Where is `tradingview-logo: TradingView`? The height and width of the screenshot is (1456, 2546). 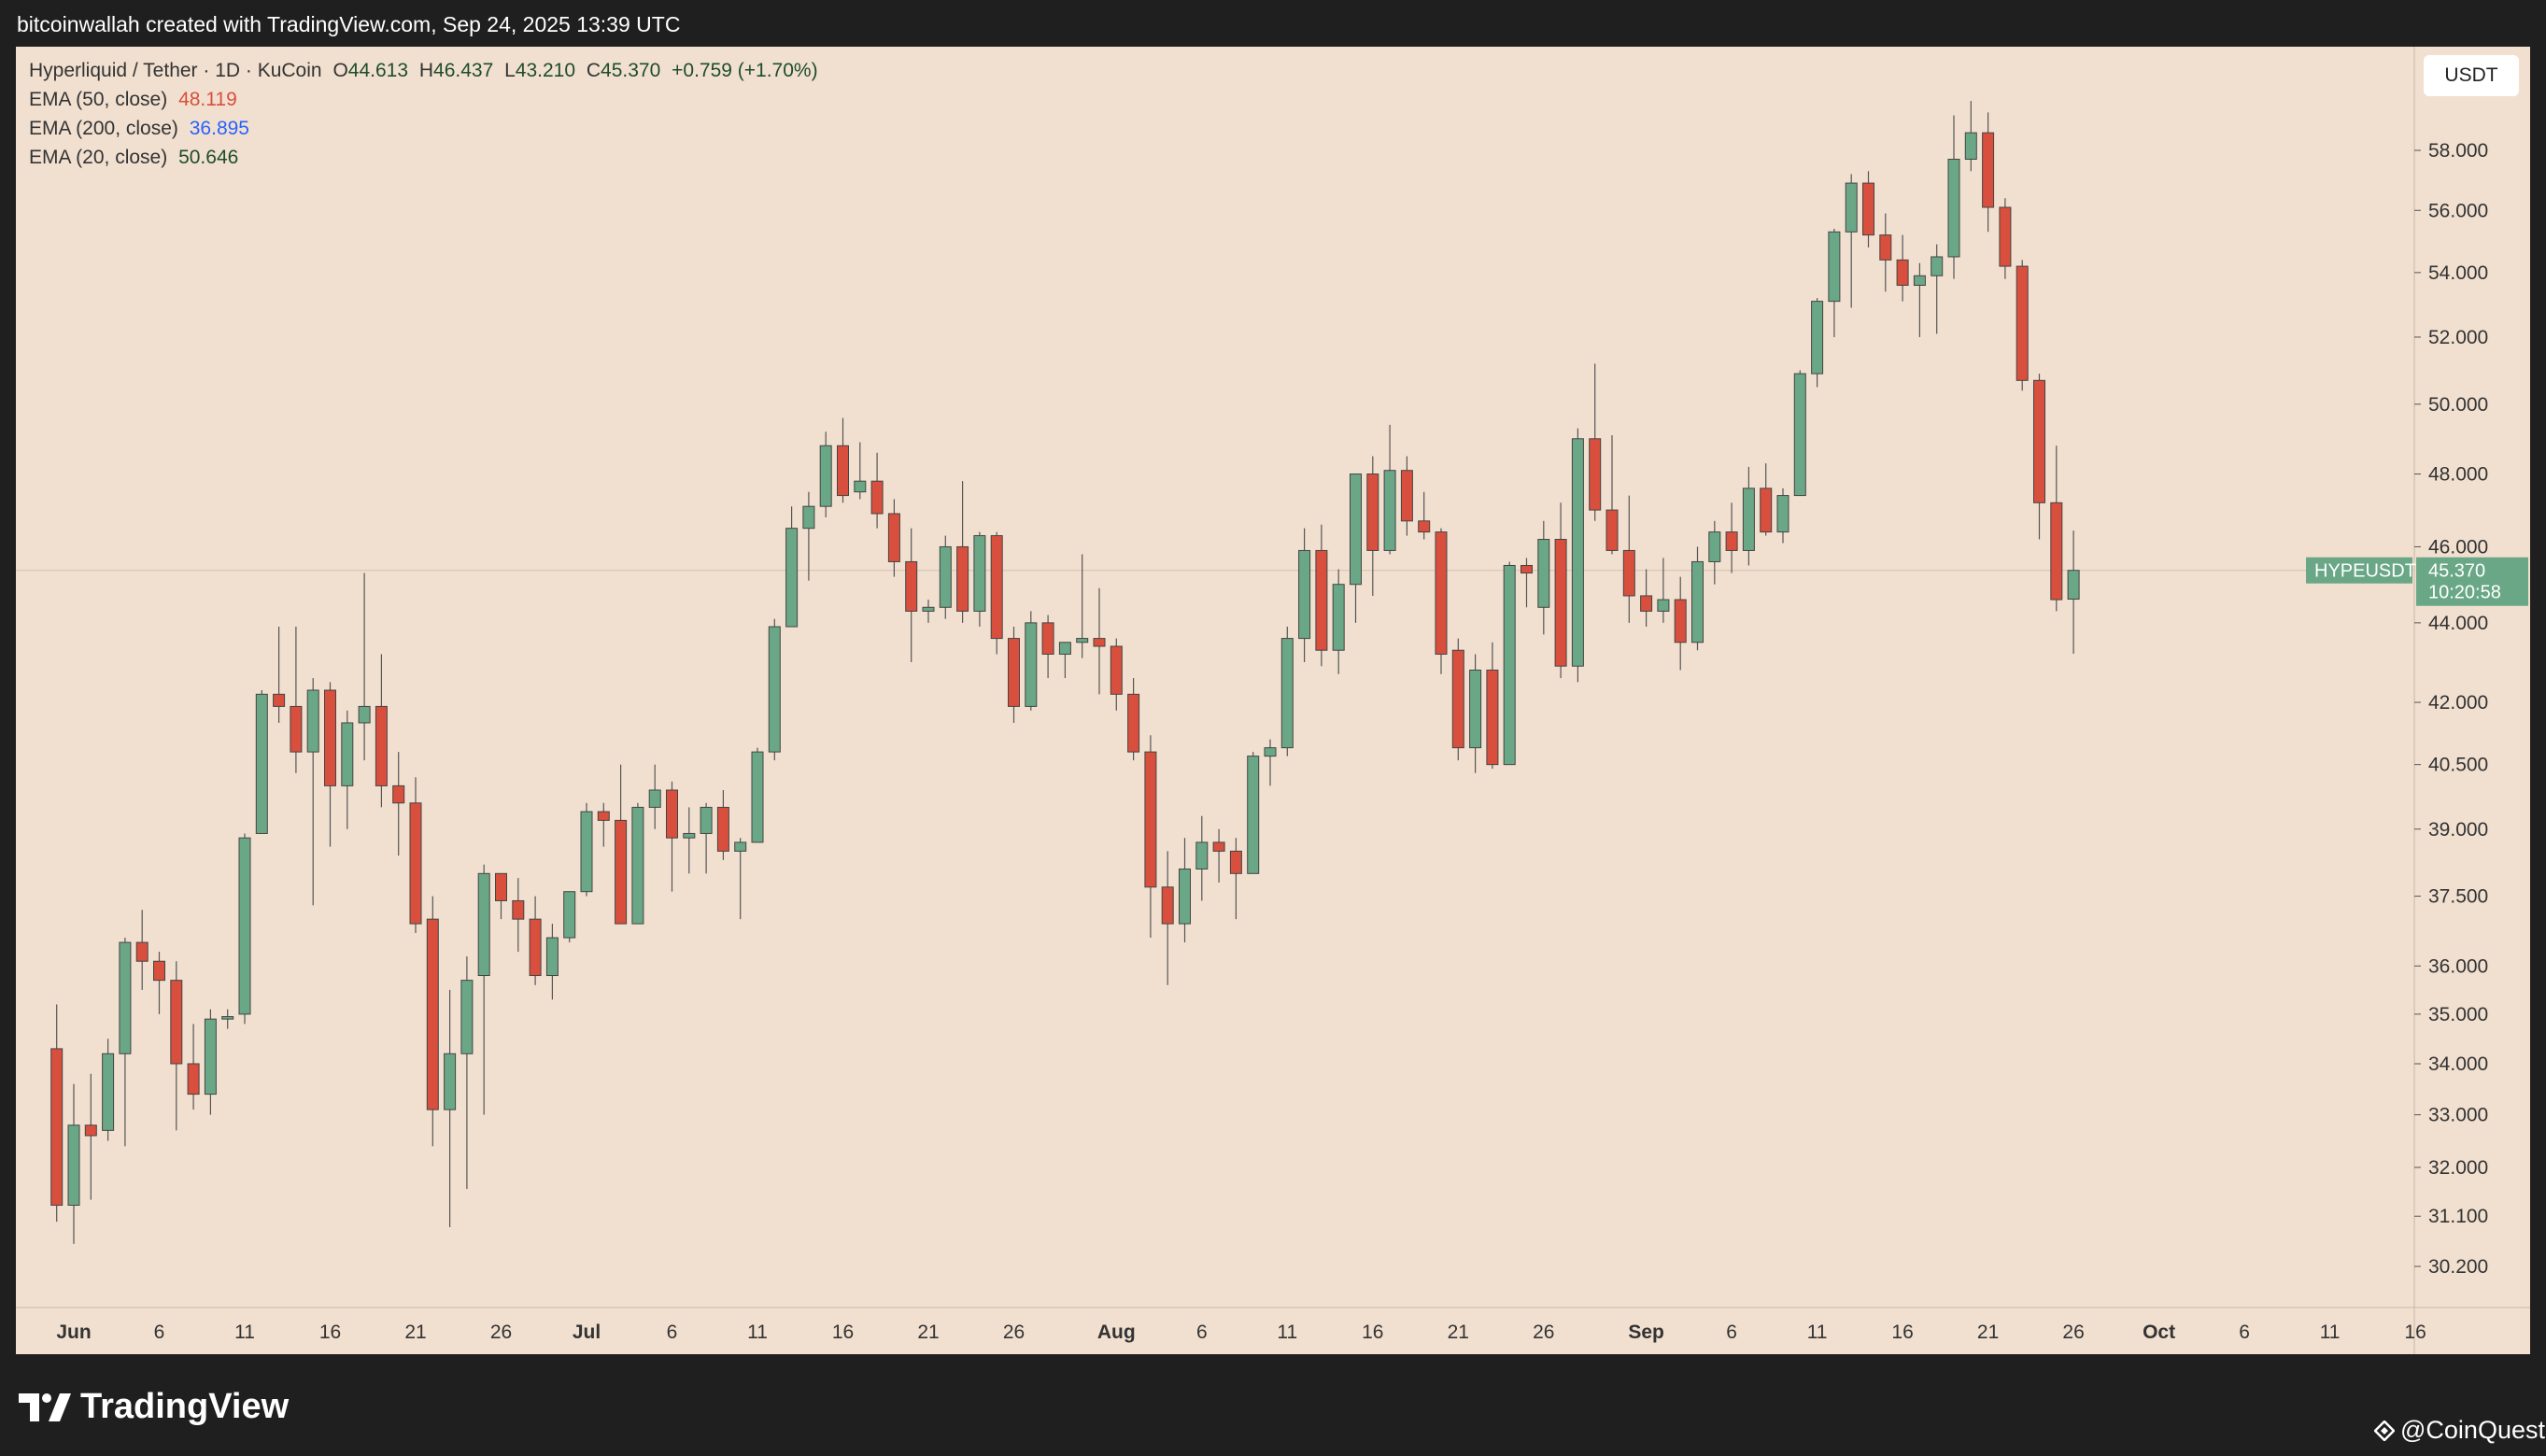
tradingview-logo: TradingView is located at coordinates (154, 1407).